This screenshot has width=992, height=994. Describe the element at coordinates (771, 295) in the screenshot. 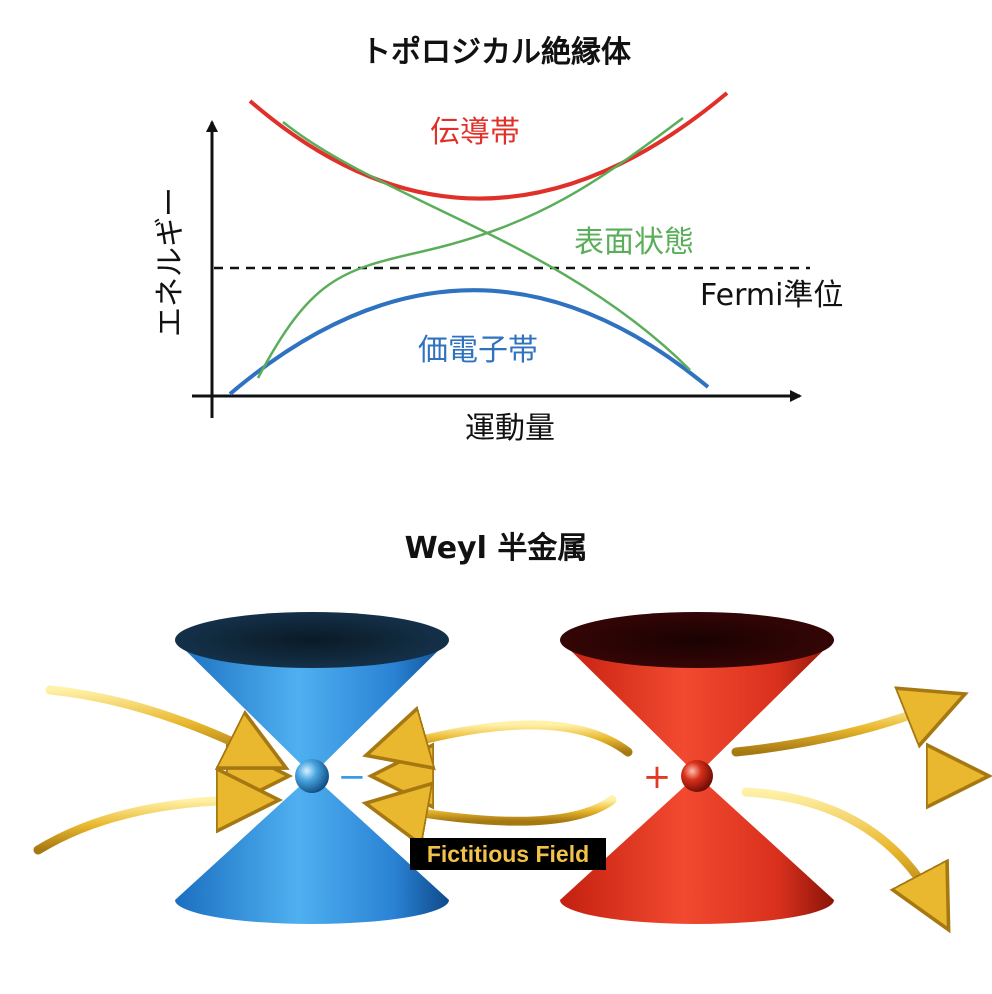

I see `fermi-level-label: Fermi準位` at that location.